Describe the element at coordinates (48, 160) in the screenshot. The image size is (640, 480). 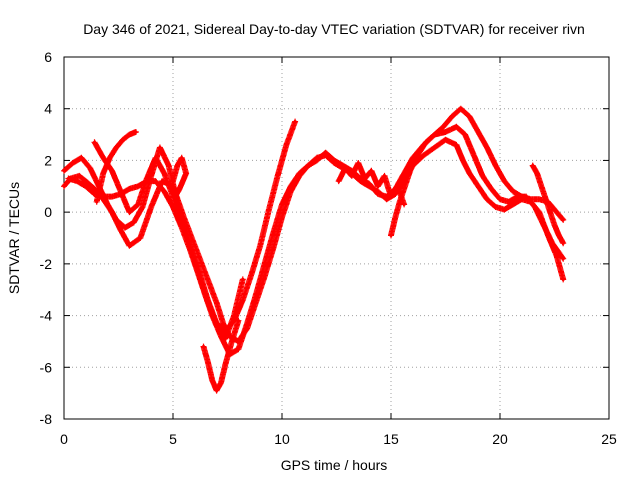
I see `y-tick-label: 2` at that location.